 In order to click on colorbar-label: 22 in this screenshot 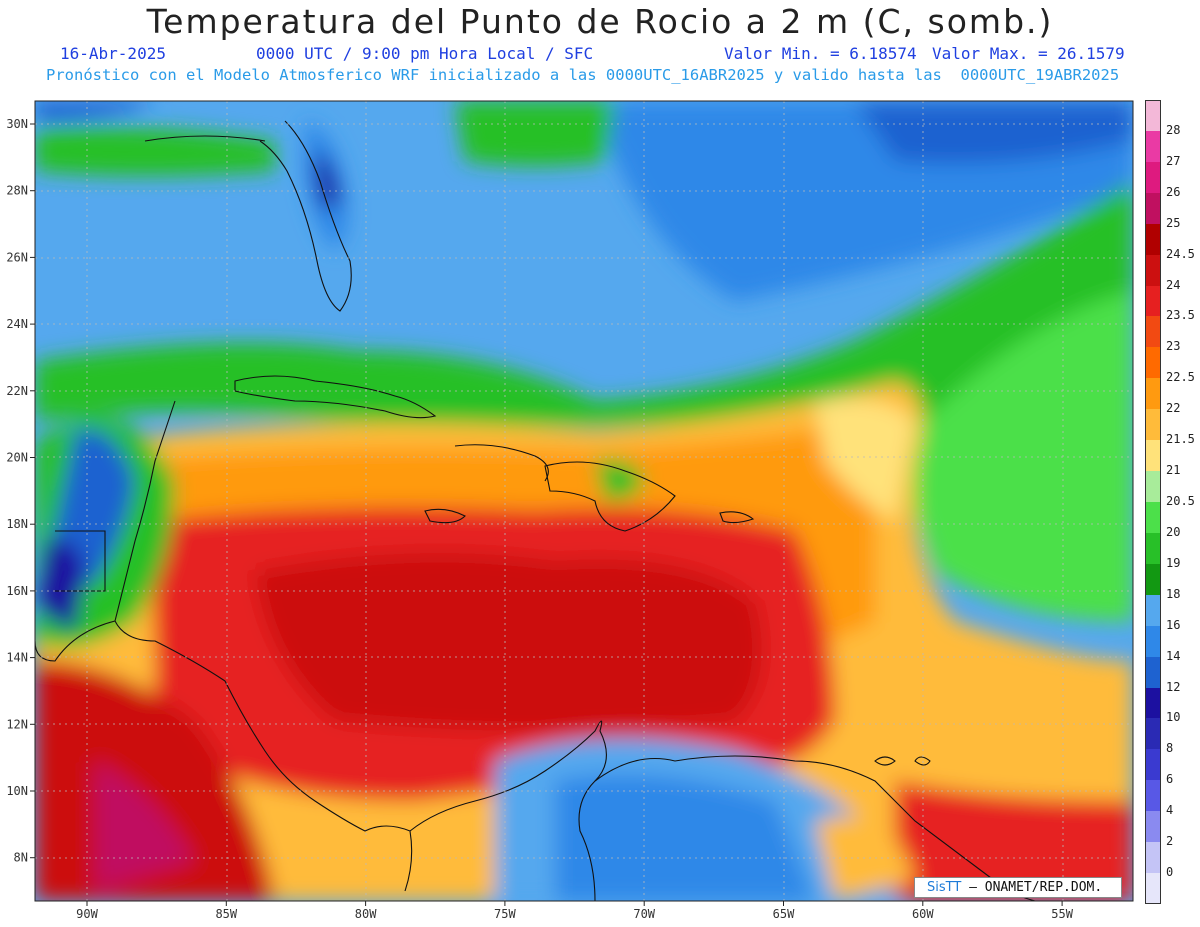, I will do `click(1173, 408)`.